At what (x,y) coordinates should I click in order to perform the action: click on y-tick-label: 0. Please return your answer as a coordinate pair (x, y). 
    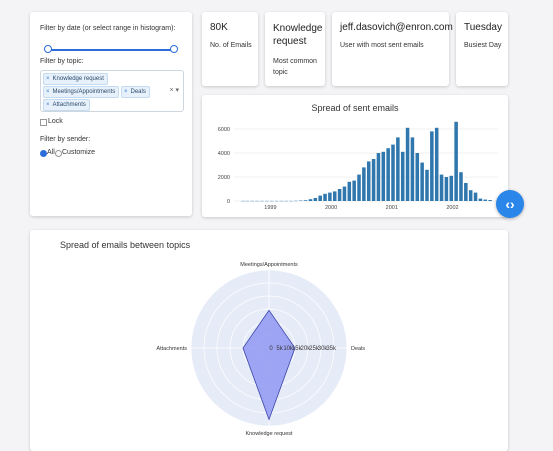
    Looking at the image, I should click on (228, 202).